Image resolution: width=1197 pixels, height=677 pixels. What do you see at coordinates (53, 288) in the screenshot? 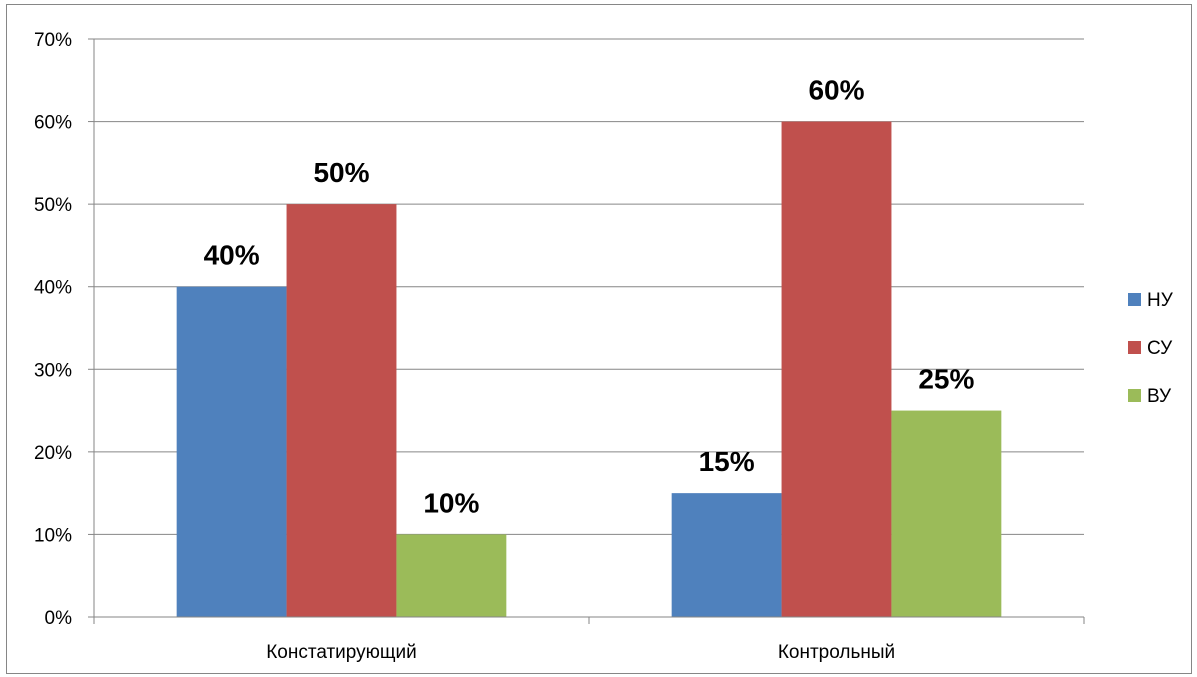
I see `y-tick-label: 40%` at bounding box center [53, 288].